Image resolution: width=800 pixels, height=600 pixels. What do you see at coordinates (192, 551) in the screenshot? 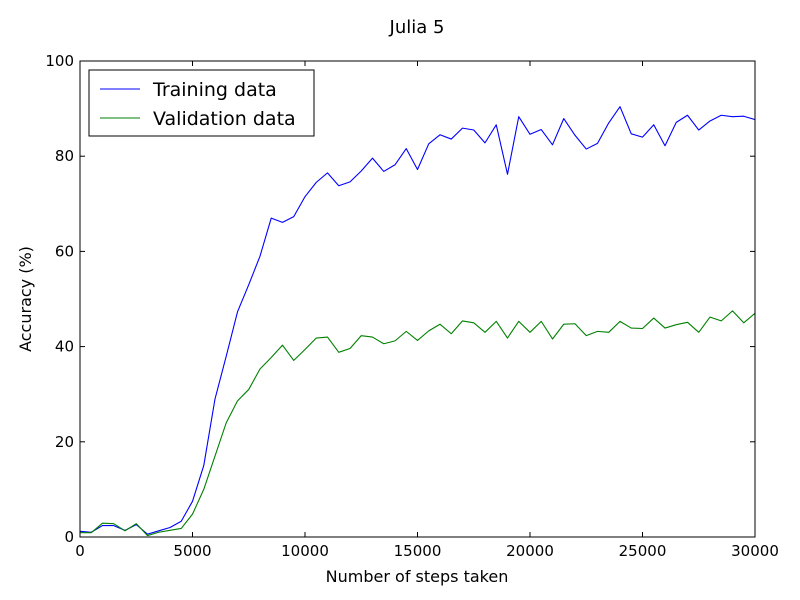
I see `x-tick-label: 5000` at bounding box center [192, 551].